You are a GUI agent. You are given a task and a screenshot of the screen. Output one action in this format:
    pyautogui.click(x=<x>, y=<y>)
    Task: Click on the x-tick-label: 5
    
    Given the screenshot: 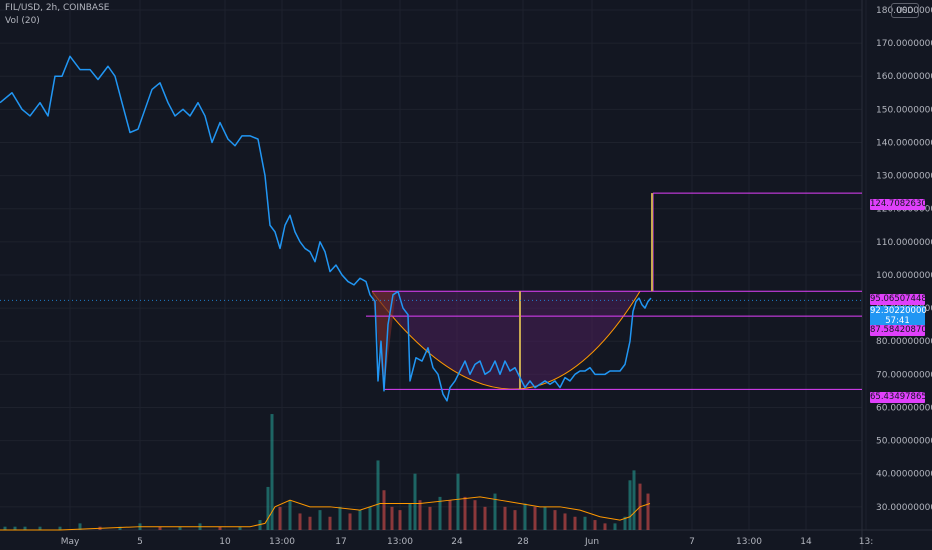 What is the action you would take?
    pyautogui.click(x=140, y=542)
    